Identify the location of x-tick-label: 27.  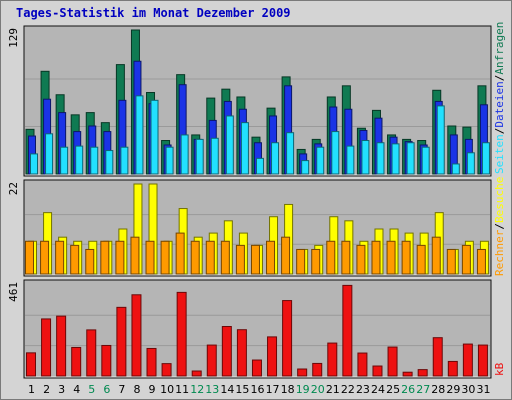
(423, 389).